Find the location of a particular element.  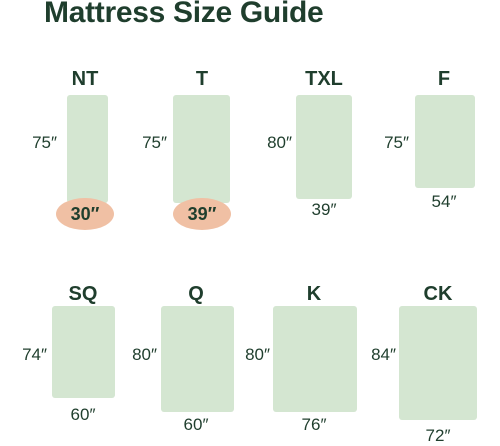

width-label-txl: 39″ is located at coordinates (324, 209).